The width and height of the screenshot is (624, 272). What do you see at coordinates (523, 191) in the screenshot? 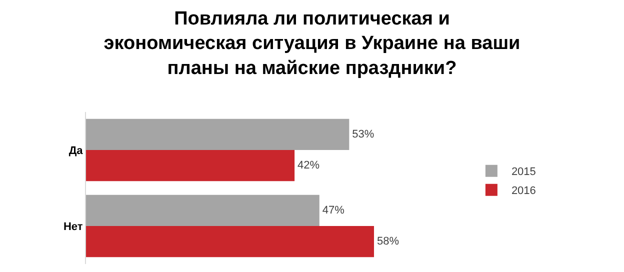
I see `legend-label: 2016` at bounding box center [523, 191].